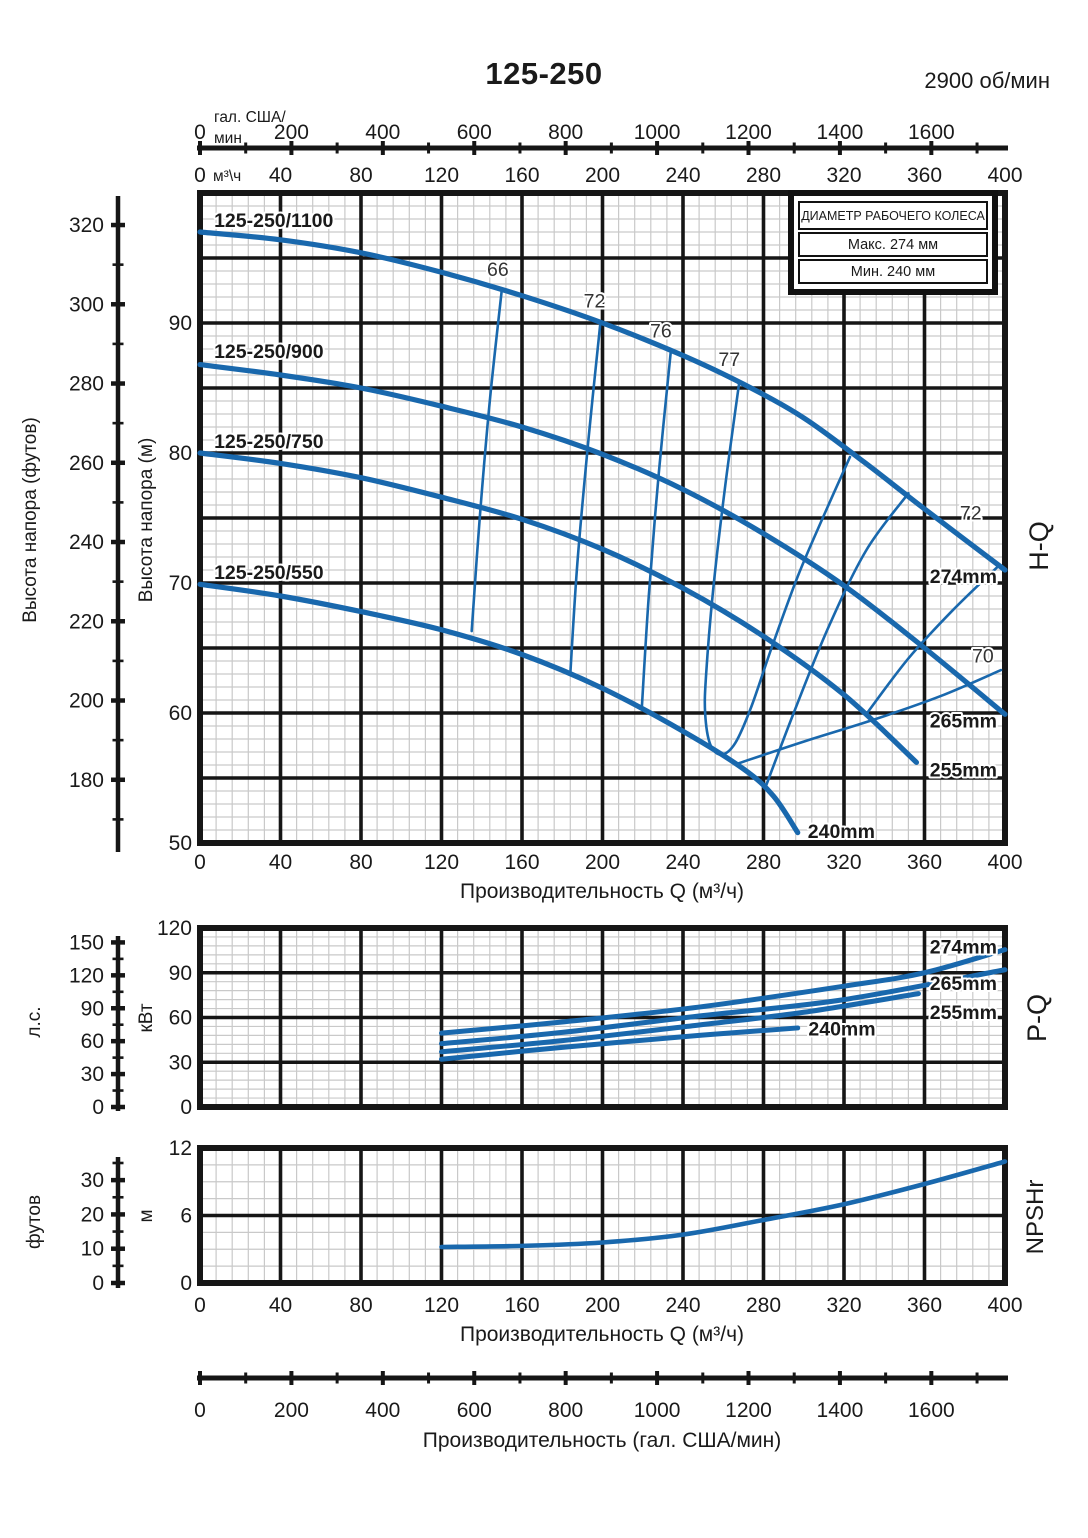 The image size is (1088, 1538). I want to click on npshr-curve, so click(723, 1204).